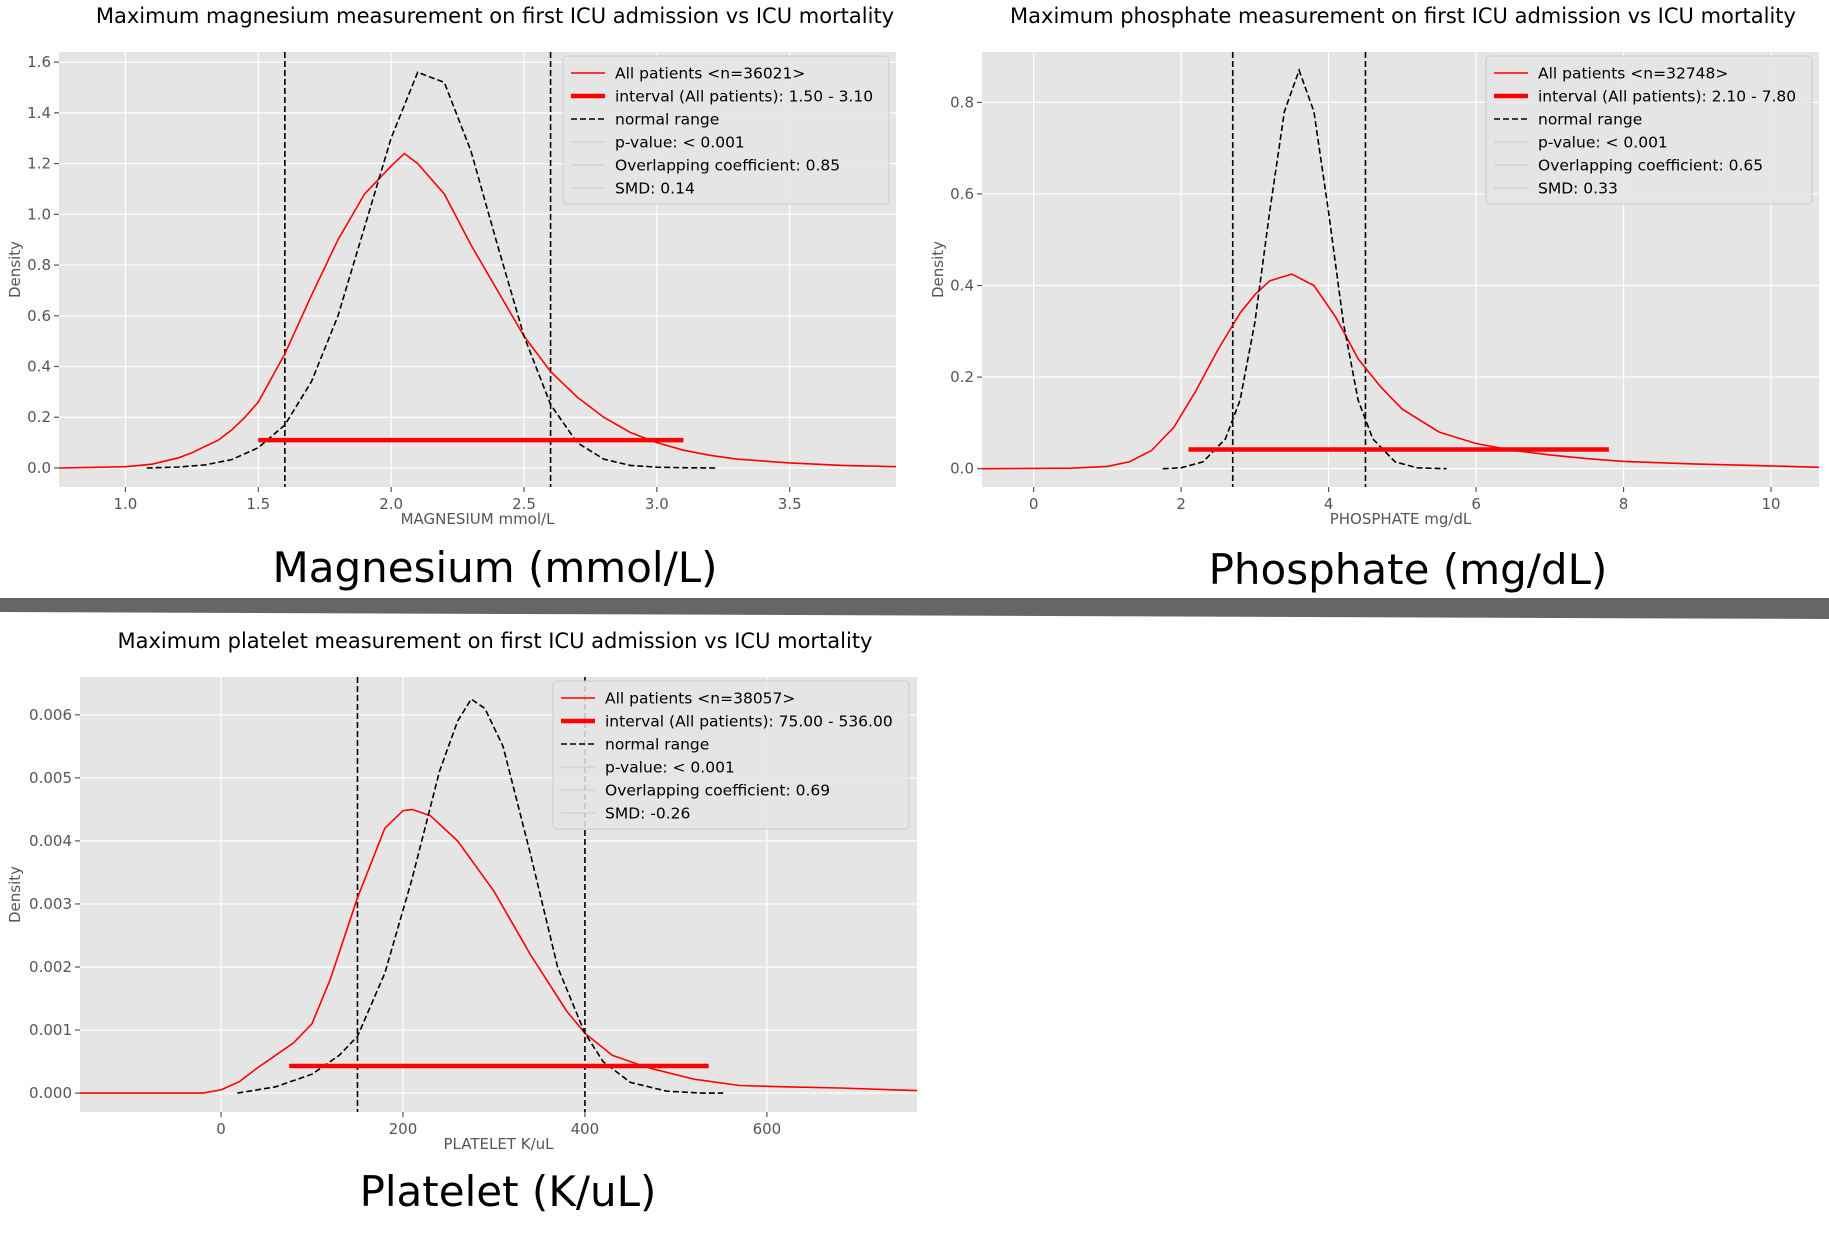 The width and height of the screenshot is (1829, 1246). I want to click on legend-label: SMD: 0.14, so click(655, 189).